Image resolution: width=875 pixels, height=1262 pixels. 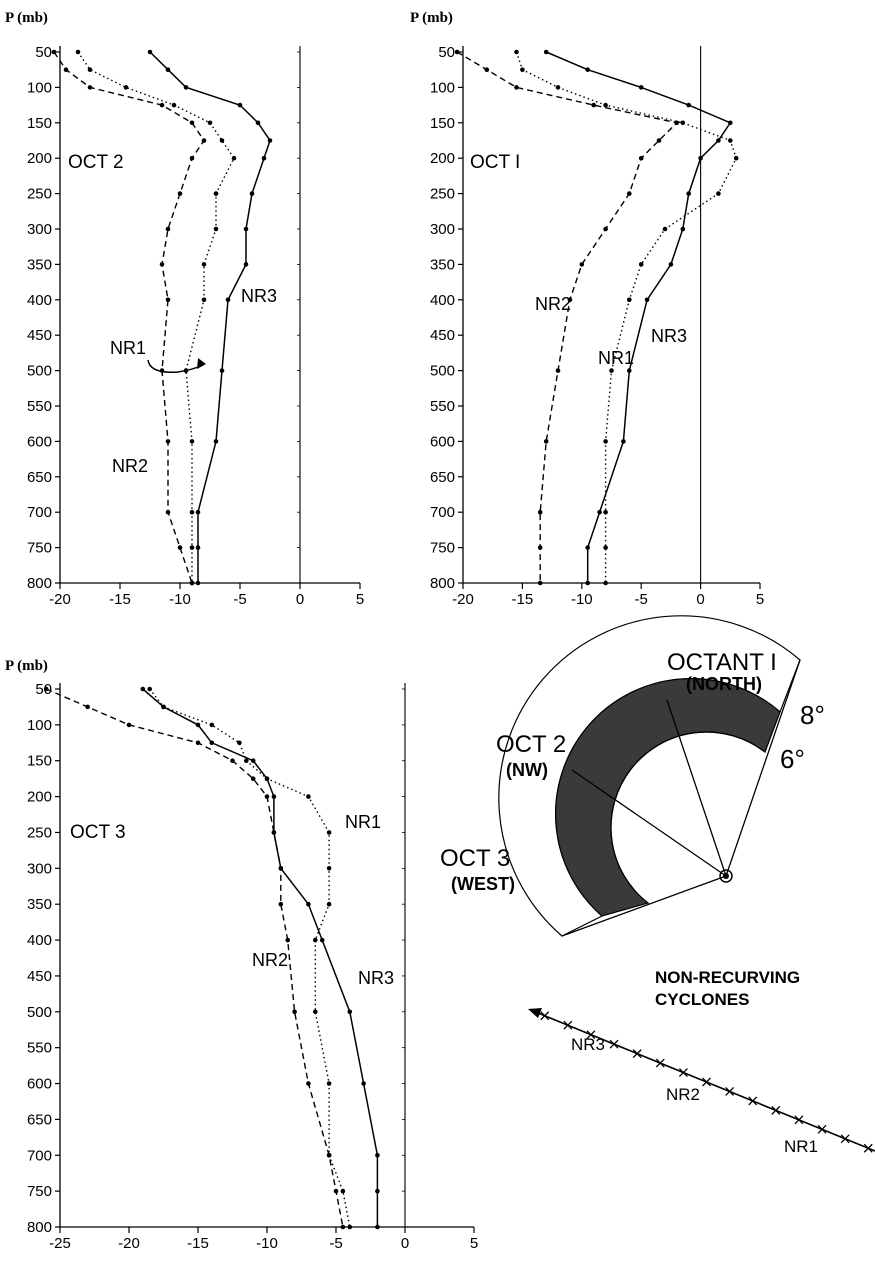 I want to click on center-ring, so click(x=726, y=876).